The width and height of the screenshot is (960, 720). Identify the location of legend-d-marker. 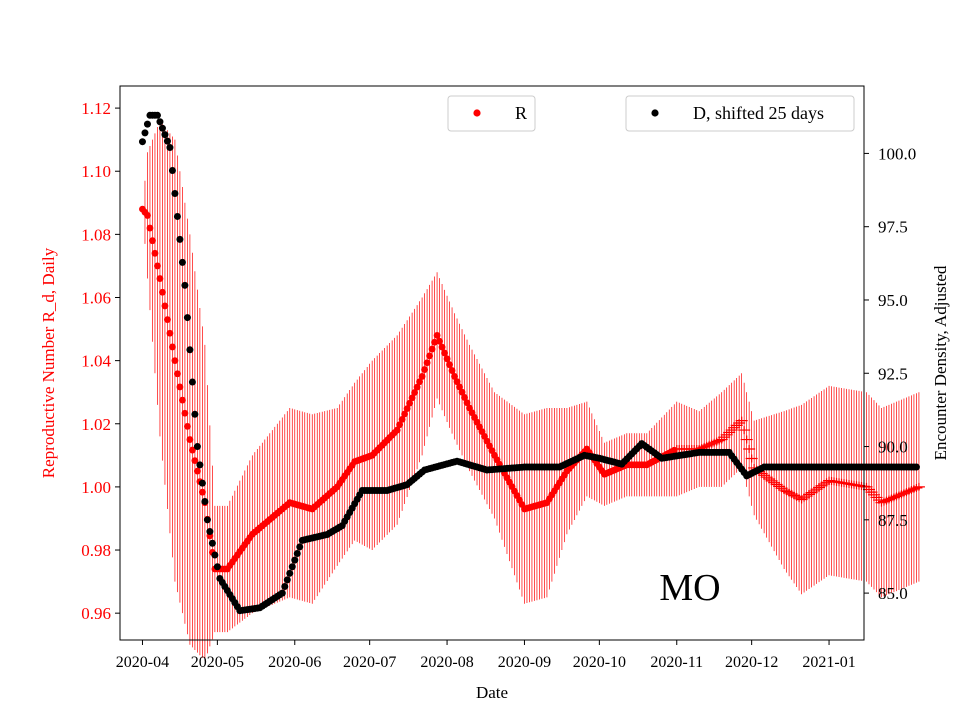
(655, 113).